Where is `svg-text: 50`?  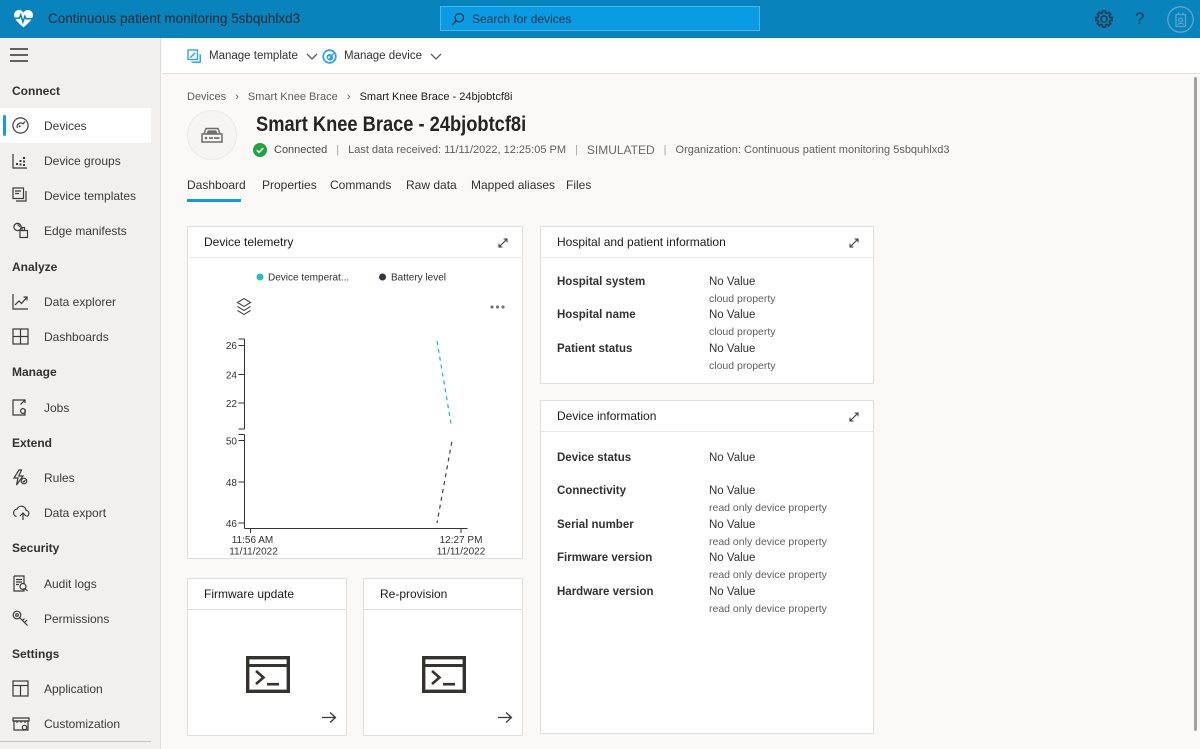 svg-text: 50 is located at coordinates (232, 442).